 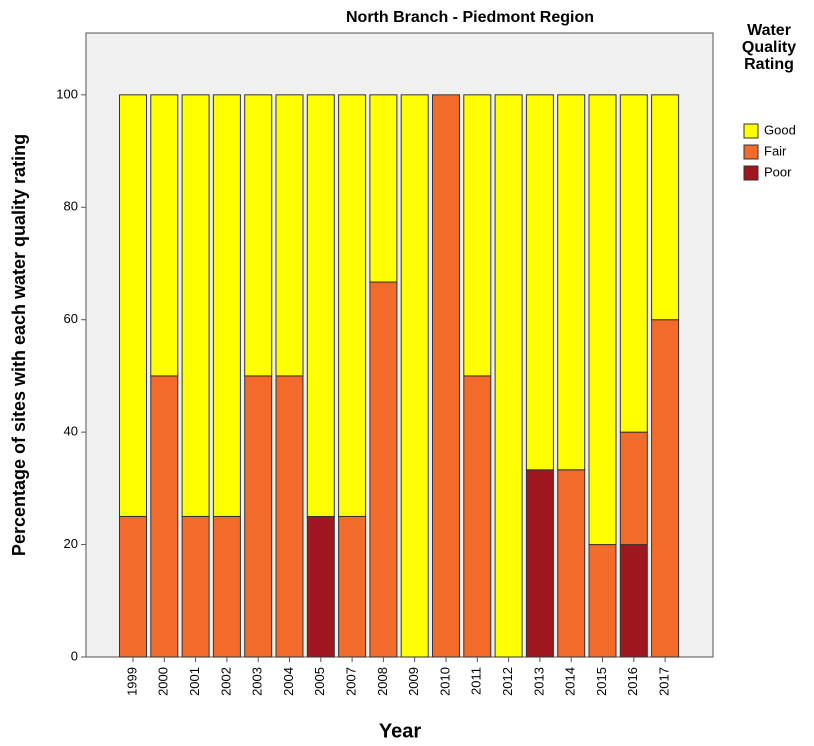 I want to click on x-tick-label: 2005, so click(x=319, y=681).